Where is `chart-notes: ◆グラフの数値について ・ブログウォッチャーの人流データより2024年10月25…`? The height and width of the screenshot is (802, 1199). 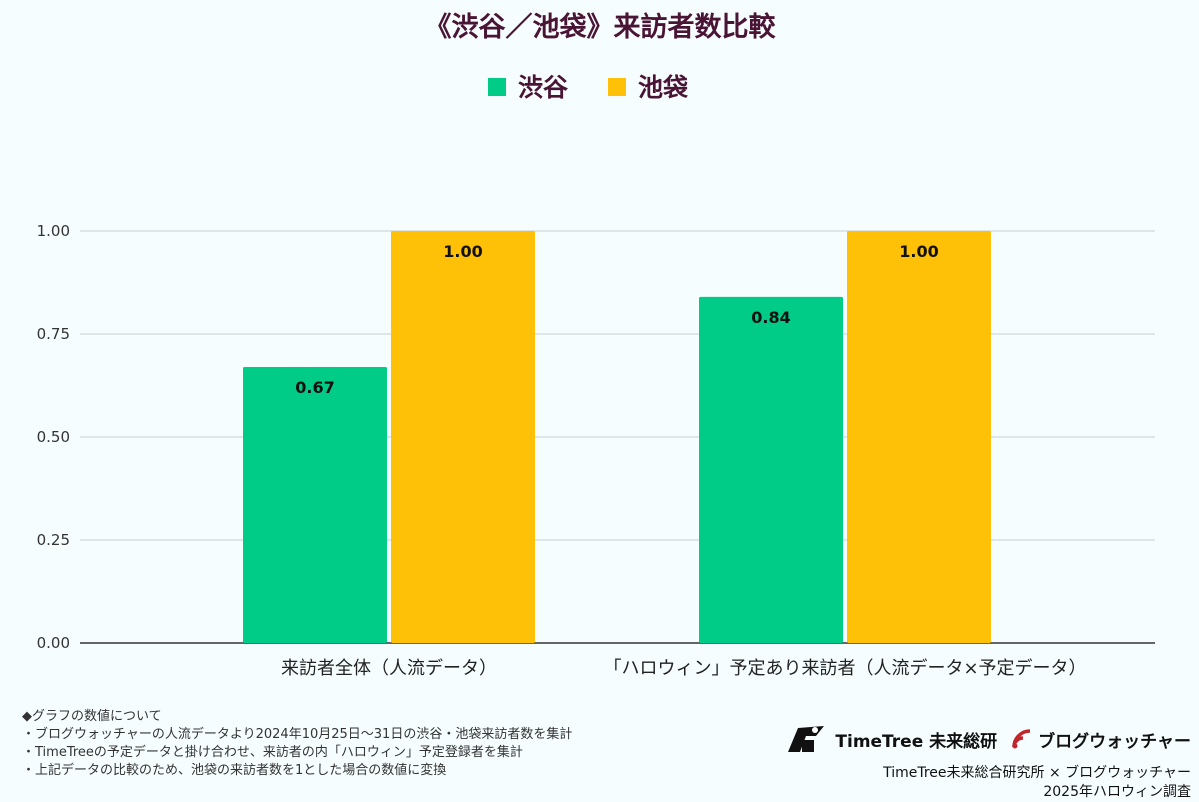 chart-notes: ◆グラフの数値について ・ブログウォッチャーの人流データより2024年10月25… is located at coordinates (392, 744).